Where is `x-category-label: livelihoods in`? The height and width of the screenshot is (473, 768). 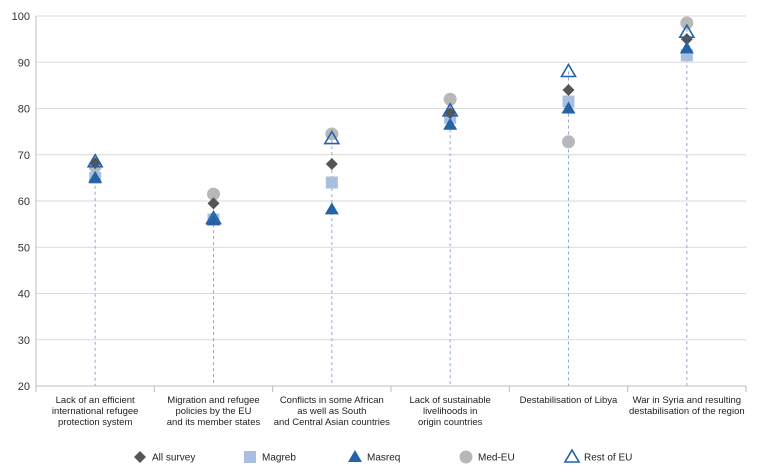 x-category-label: livelihoods in is located at coordinates (450, 411).